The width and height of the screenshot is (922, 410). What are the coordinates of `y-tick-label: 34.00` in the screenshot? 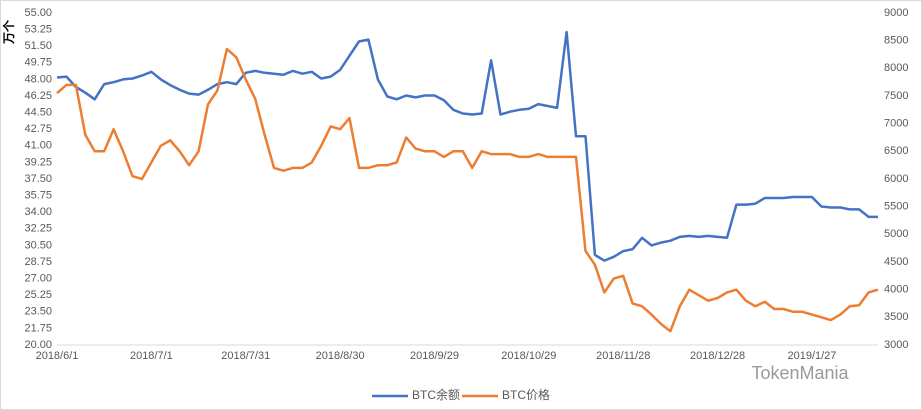 It's located at (38, 212).